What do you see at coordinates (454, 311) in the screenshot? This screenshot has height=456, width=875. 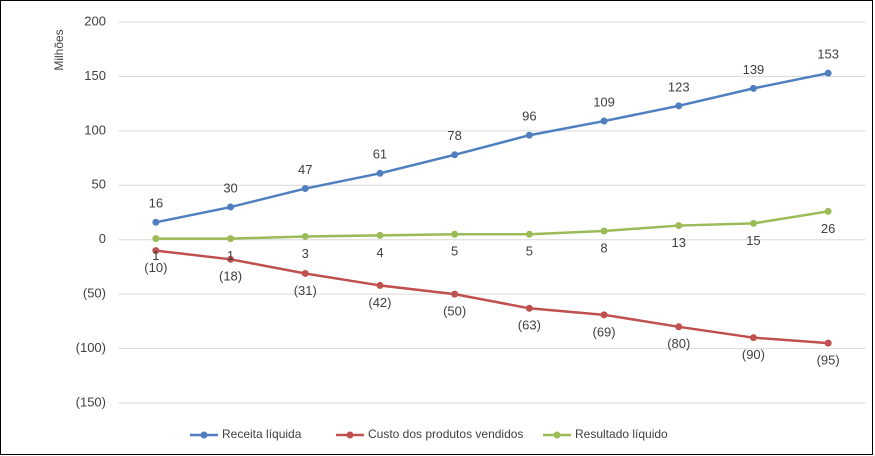 I see `data-label: (50)` at bounding box center [454, 311].